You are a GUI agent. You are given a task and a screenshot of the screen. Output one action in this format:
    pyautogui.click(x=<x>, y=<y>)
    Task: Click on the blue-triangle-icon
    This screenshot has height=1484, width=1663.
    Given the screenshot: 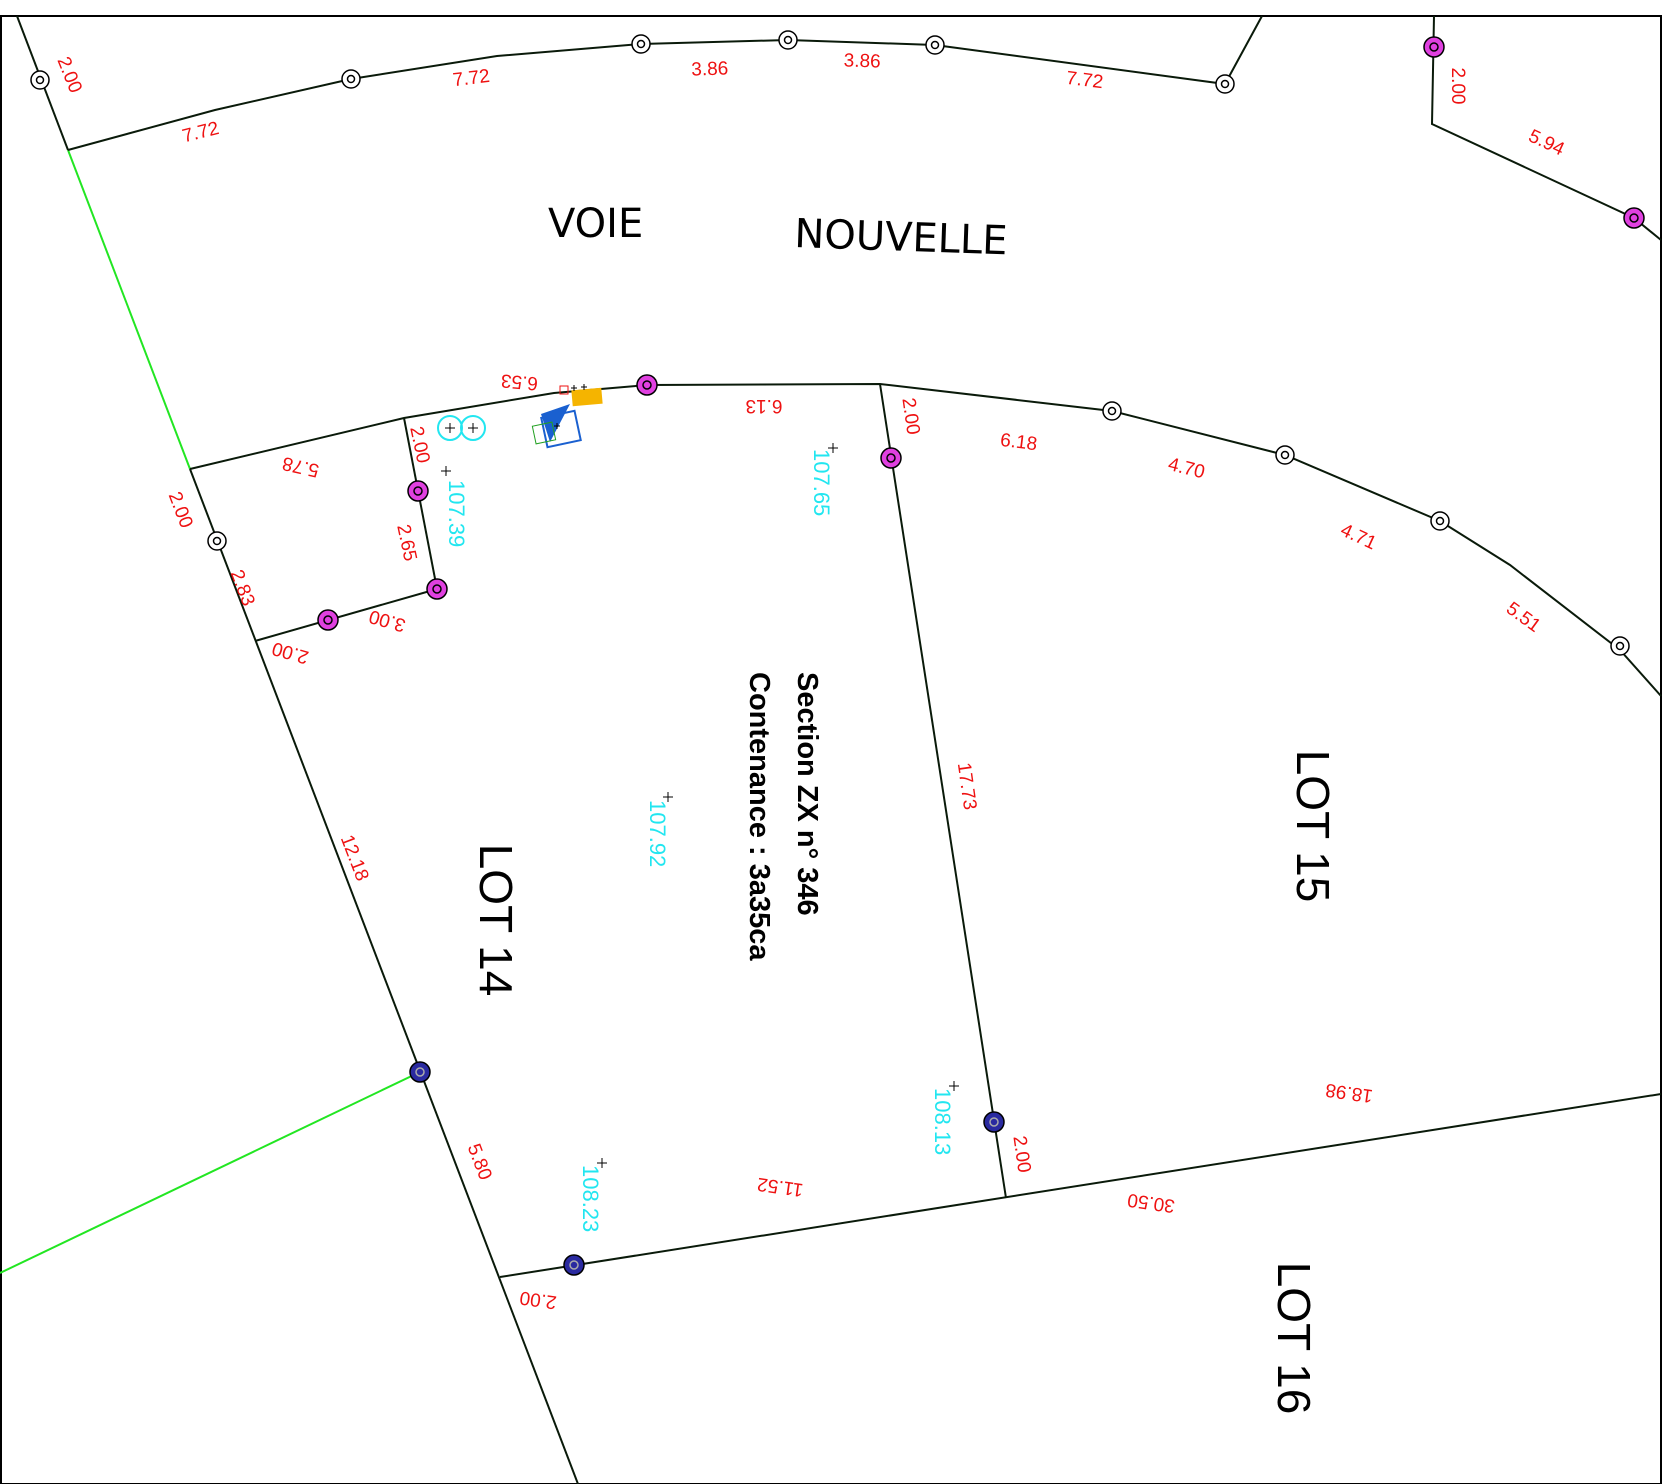 What is the action you would take?
    pyautogui.click(x=555, y=423)
    